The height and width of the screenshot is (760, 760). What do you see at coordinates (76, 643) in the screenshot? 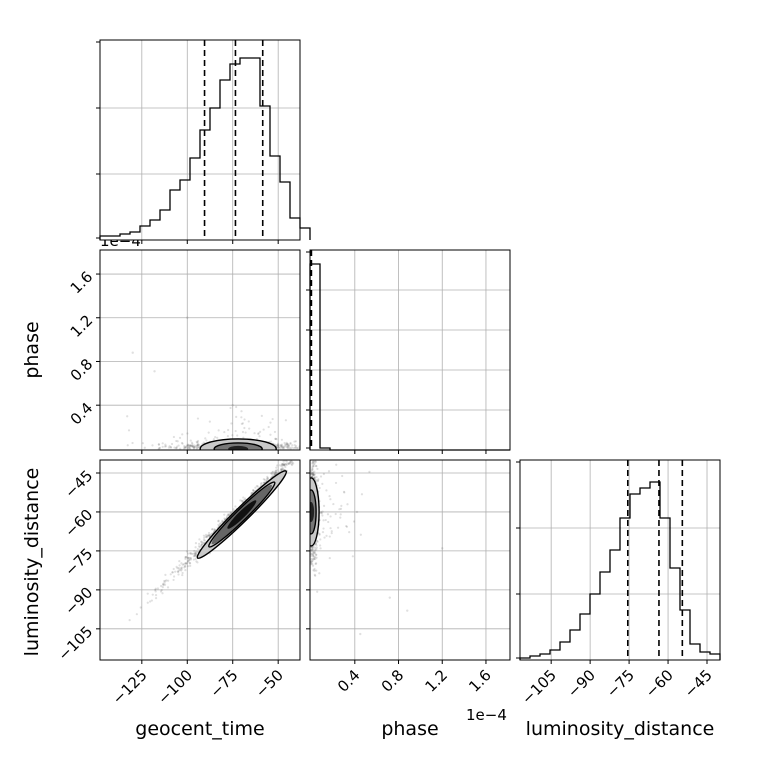
I see `y-tick-label-luminosity_distance-0: −105` at bounding box center [76, 643].